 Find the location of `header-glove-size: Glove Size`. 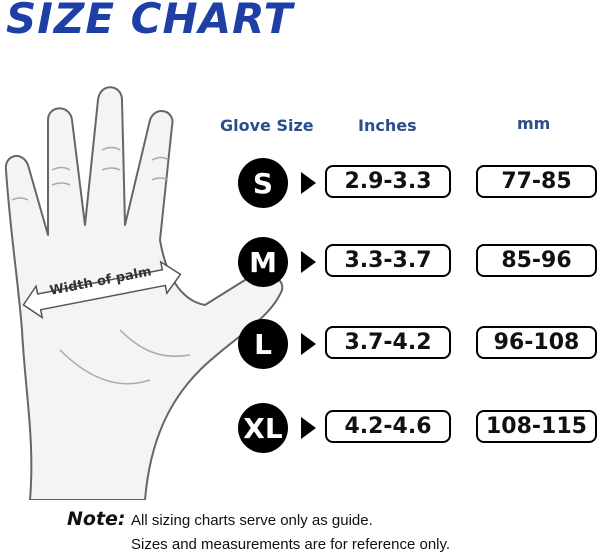

header-glove-size: Glove Size is located at coordinates (267, 125).